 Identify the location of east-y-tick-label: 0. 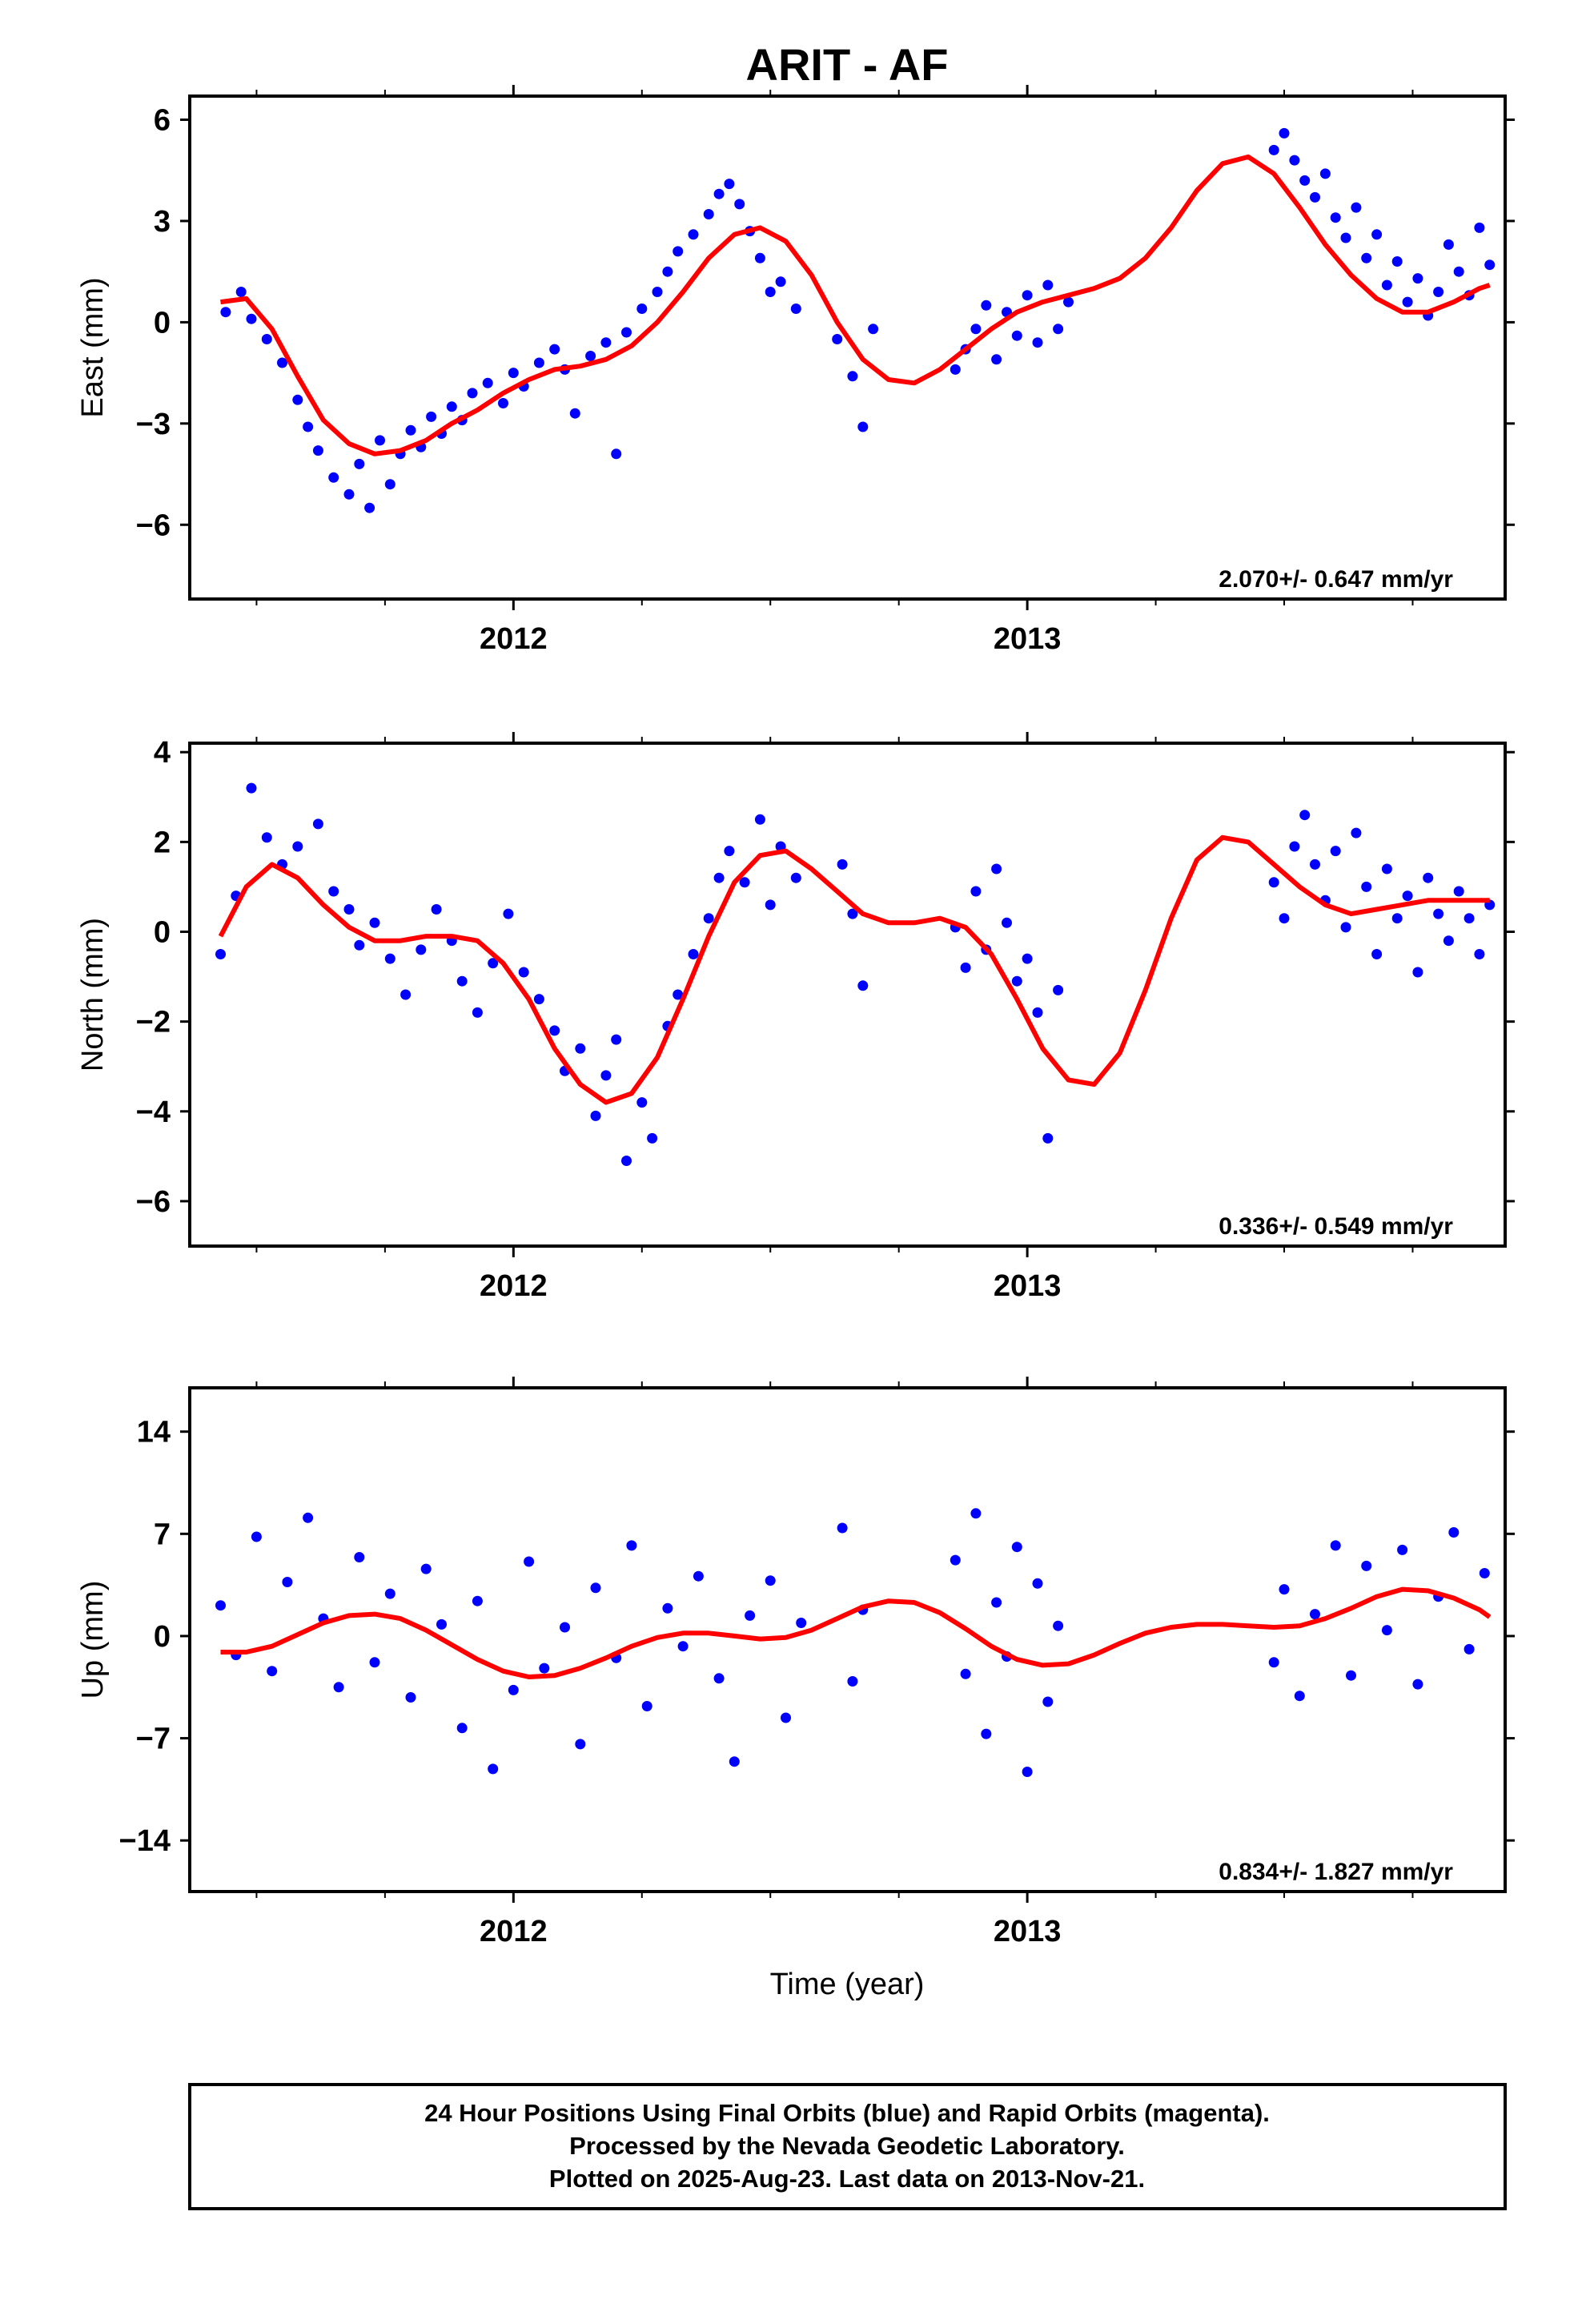
(162, 323).